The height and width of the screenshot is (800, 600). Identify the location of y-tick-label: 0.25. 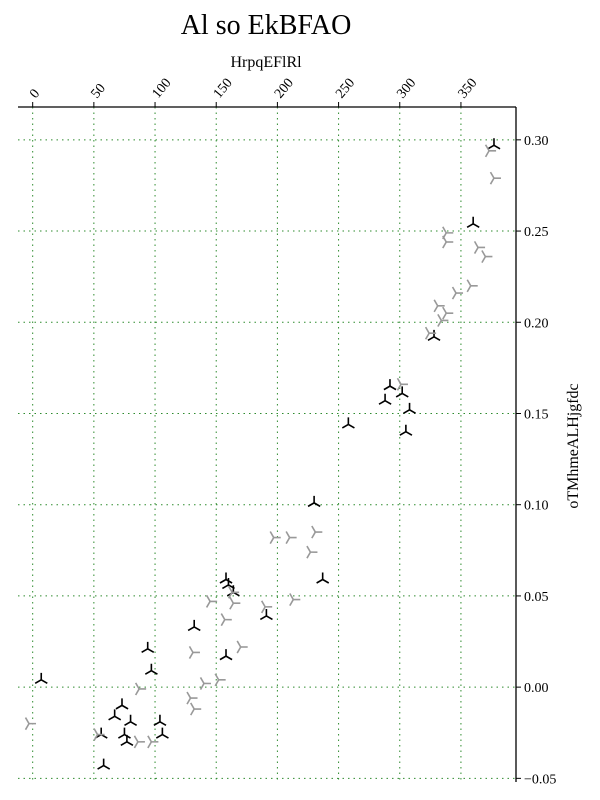
(536, 232).